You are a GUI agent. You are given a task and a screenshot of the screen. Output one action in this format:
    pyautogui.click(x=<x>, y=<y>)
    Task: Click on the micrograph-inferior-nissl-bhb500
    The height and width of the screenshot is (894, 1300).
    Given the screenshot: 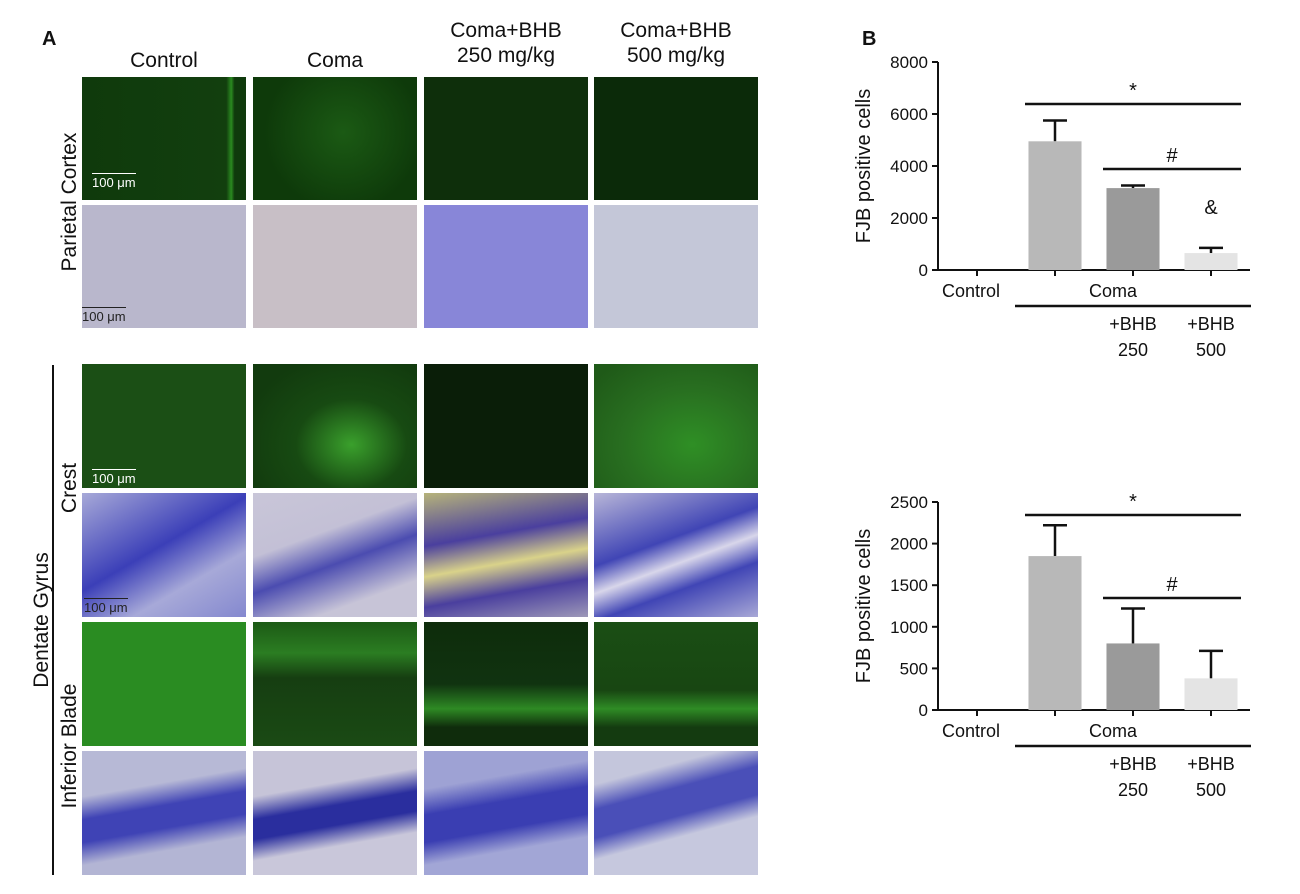 What is the action you would take?
    pyautogui.click(x=676, y=813)
    